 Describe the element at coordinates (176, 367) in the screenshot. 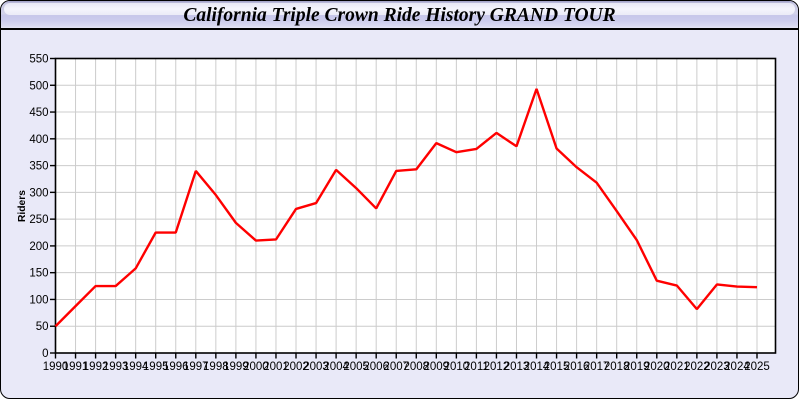

I see `svg-text: 1996` at that location.